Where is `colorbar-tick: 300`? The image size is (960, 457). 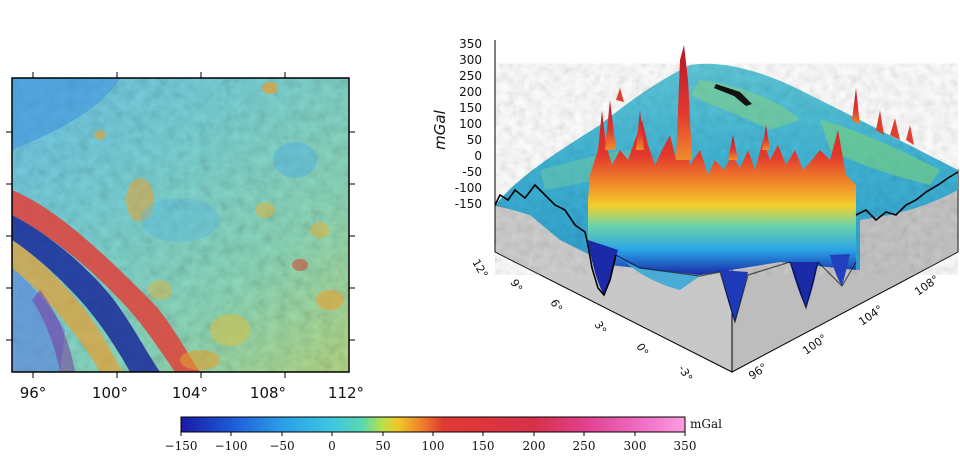
colorbar-tick: 300 is located at coordinates (635, 446).